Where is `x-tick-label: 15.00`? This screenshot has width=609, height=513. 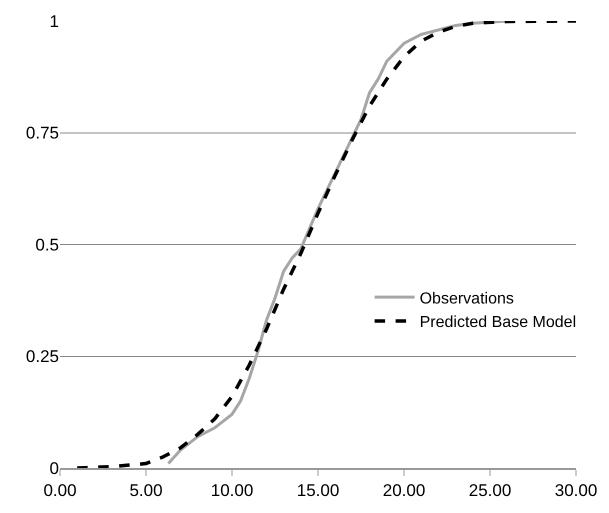
x-tick-label: 15.00 is located at coordinates (318, 490).